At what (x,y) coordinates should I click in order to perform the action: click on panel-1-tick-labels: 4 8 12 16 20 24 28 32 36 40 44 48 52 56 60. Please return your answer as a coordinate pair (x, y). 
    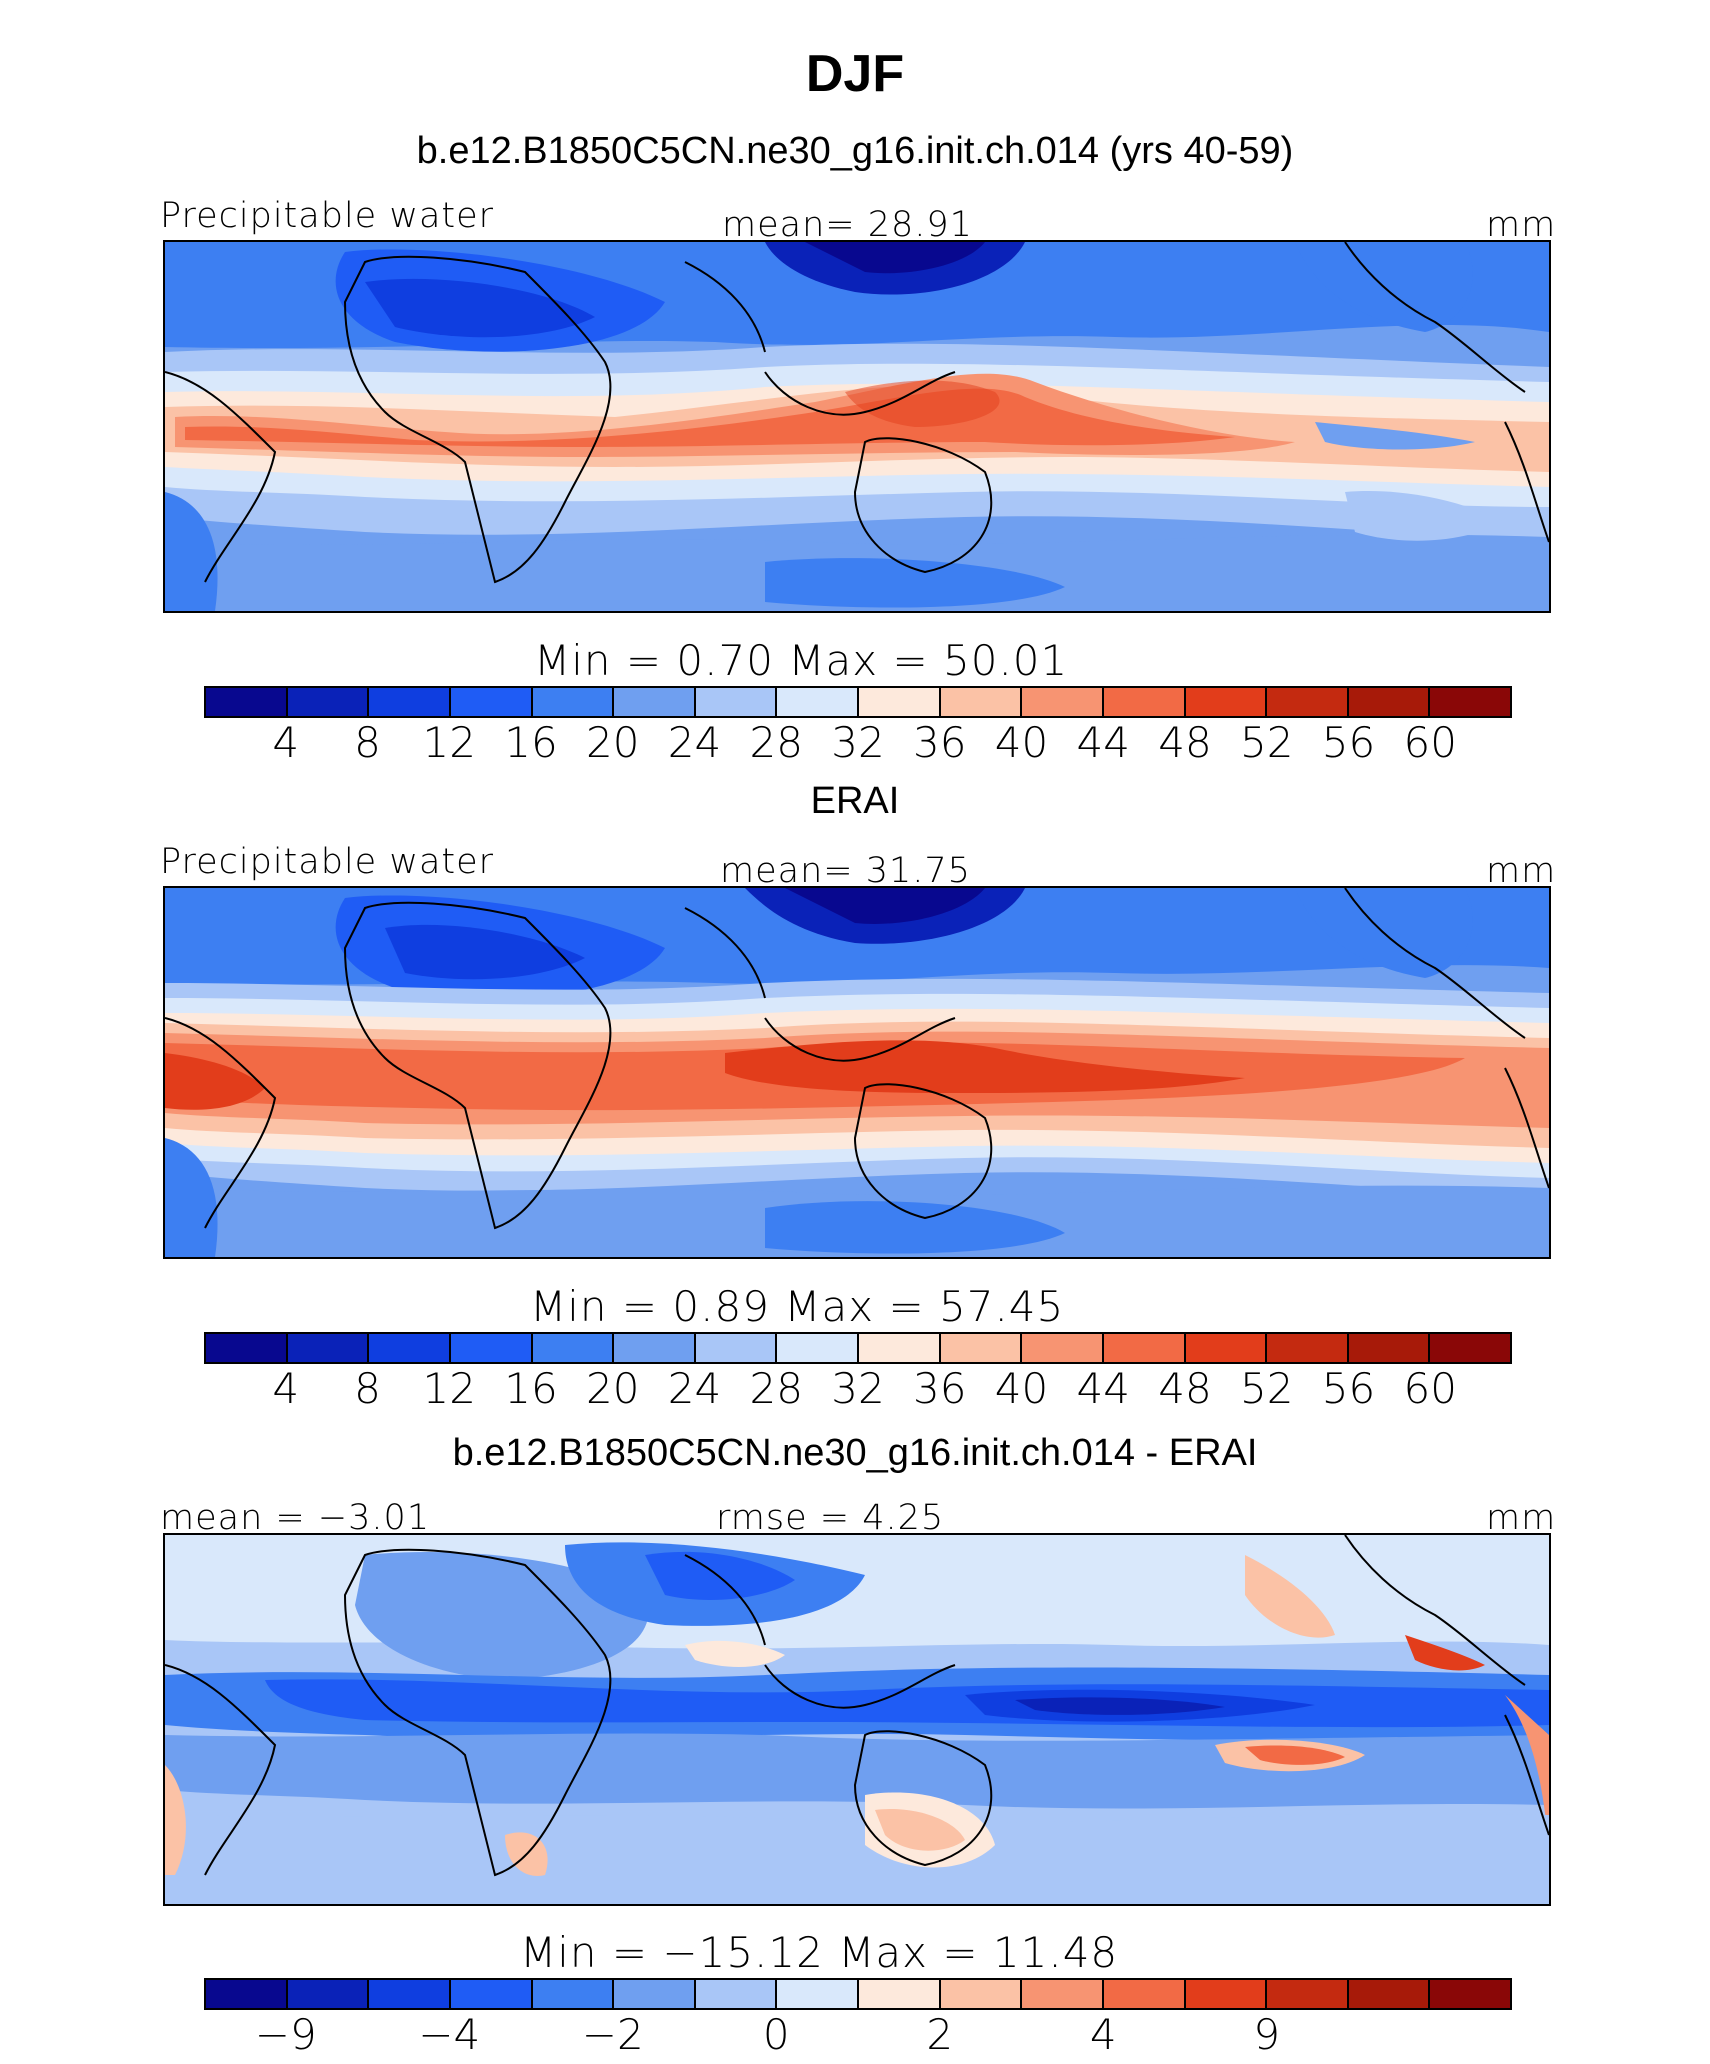
    Looking at the image, I should click on (855, 743).